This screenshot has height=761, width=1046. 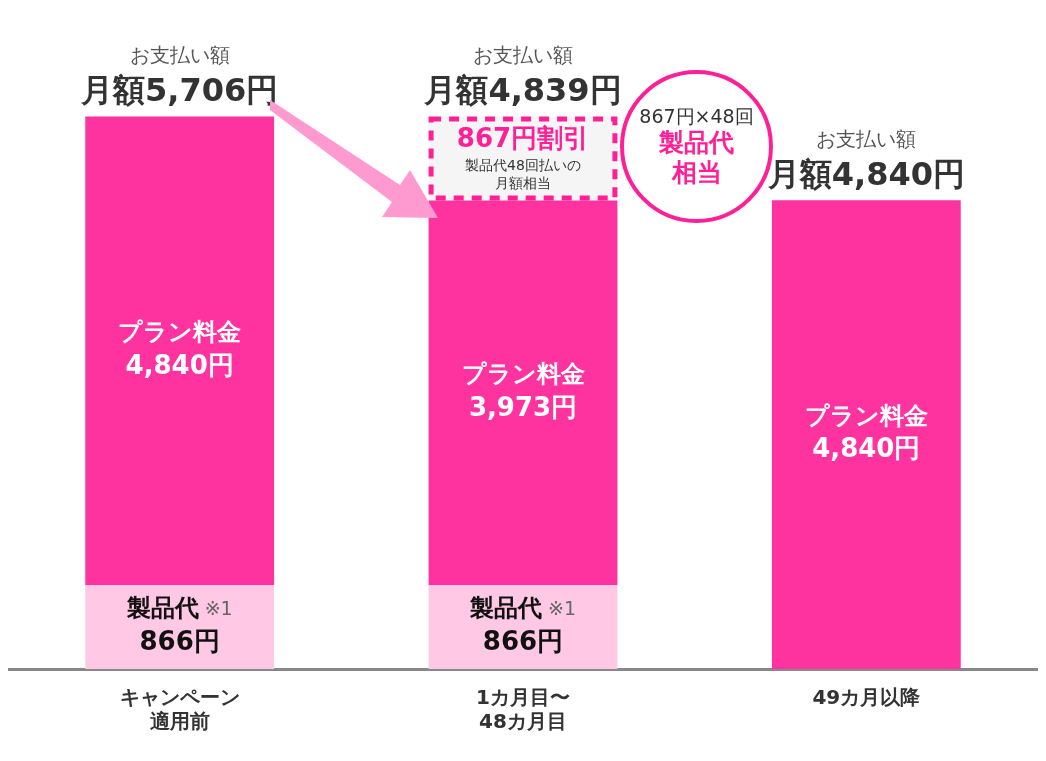 What do you see at coordinates (523, 709) in the screenshot?
I see `x-tick-label: 1カ月目〜48カ月目` at bounding box center [523, 709].